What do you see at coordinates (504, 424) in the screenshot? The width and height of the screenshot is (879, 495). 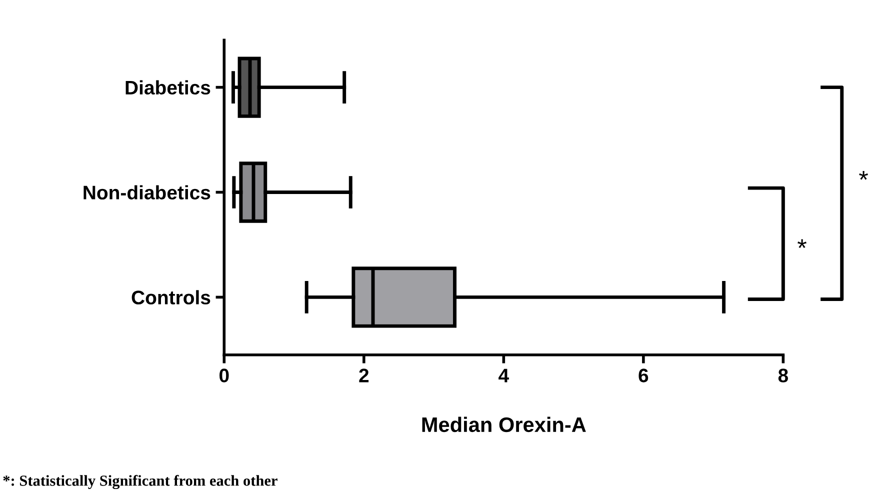 I see `x-axis-title: Median Orexin-A` at bounding box center [504, 424].